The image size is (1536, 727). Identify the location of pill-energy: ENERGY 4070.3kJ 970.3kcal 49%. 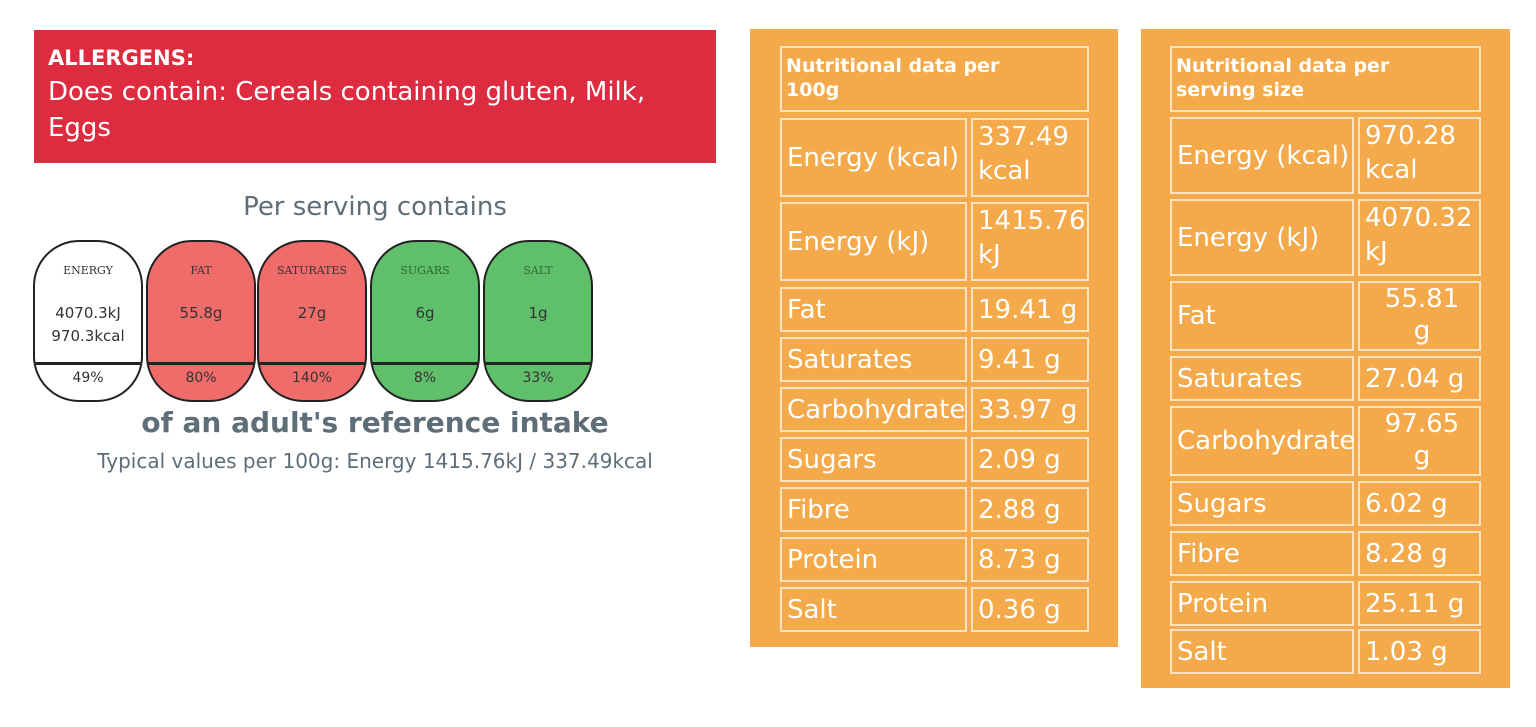
(88, 321).